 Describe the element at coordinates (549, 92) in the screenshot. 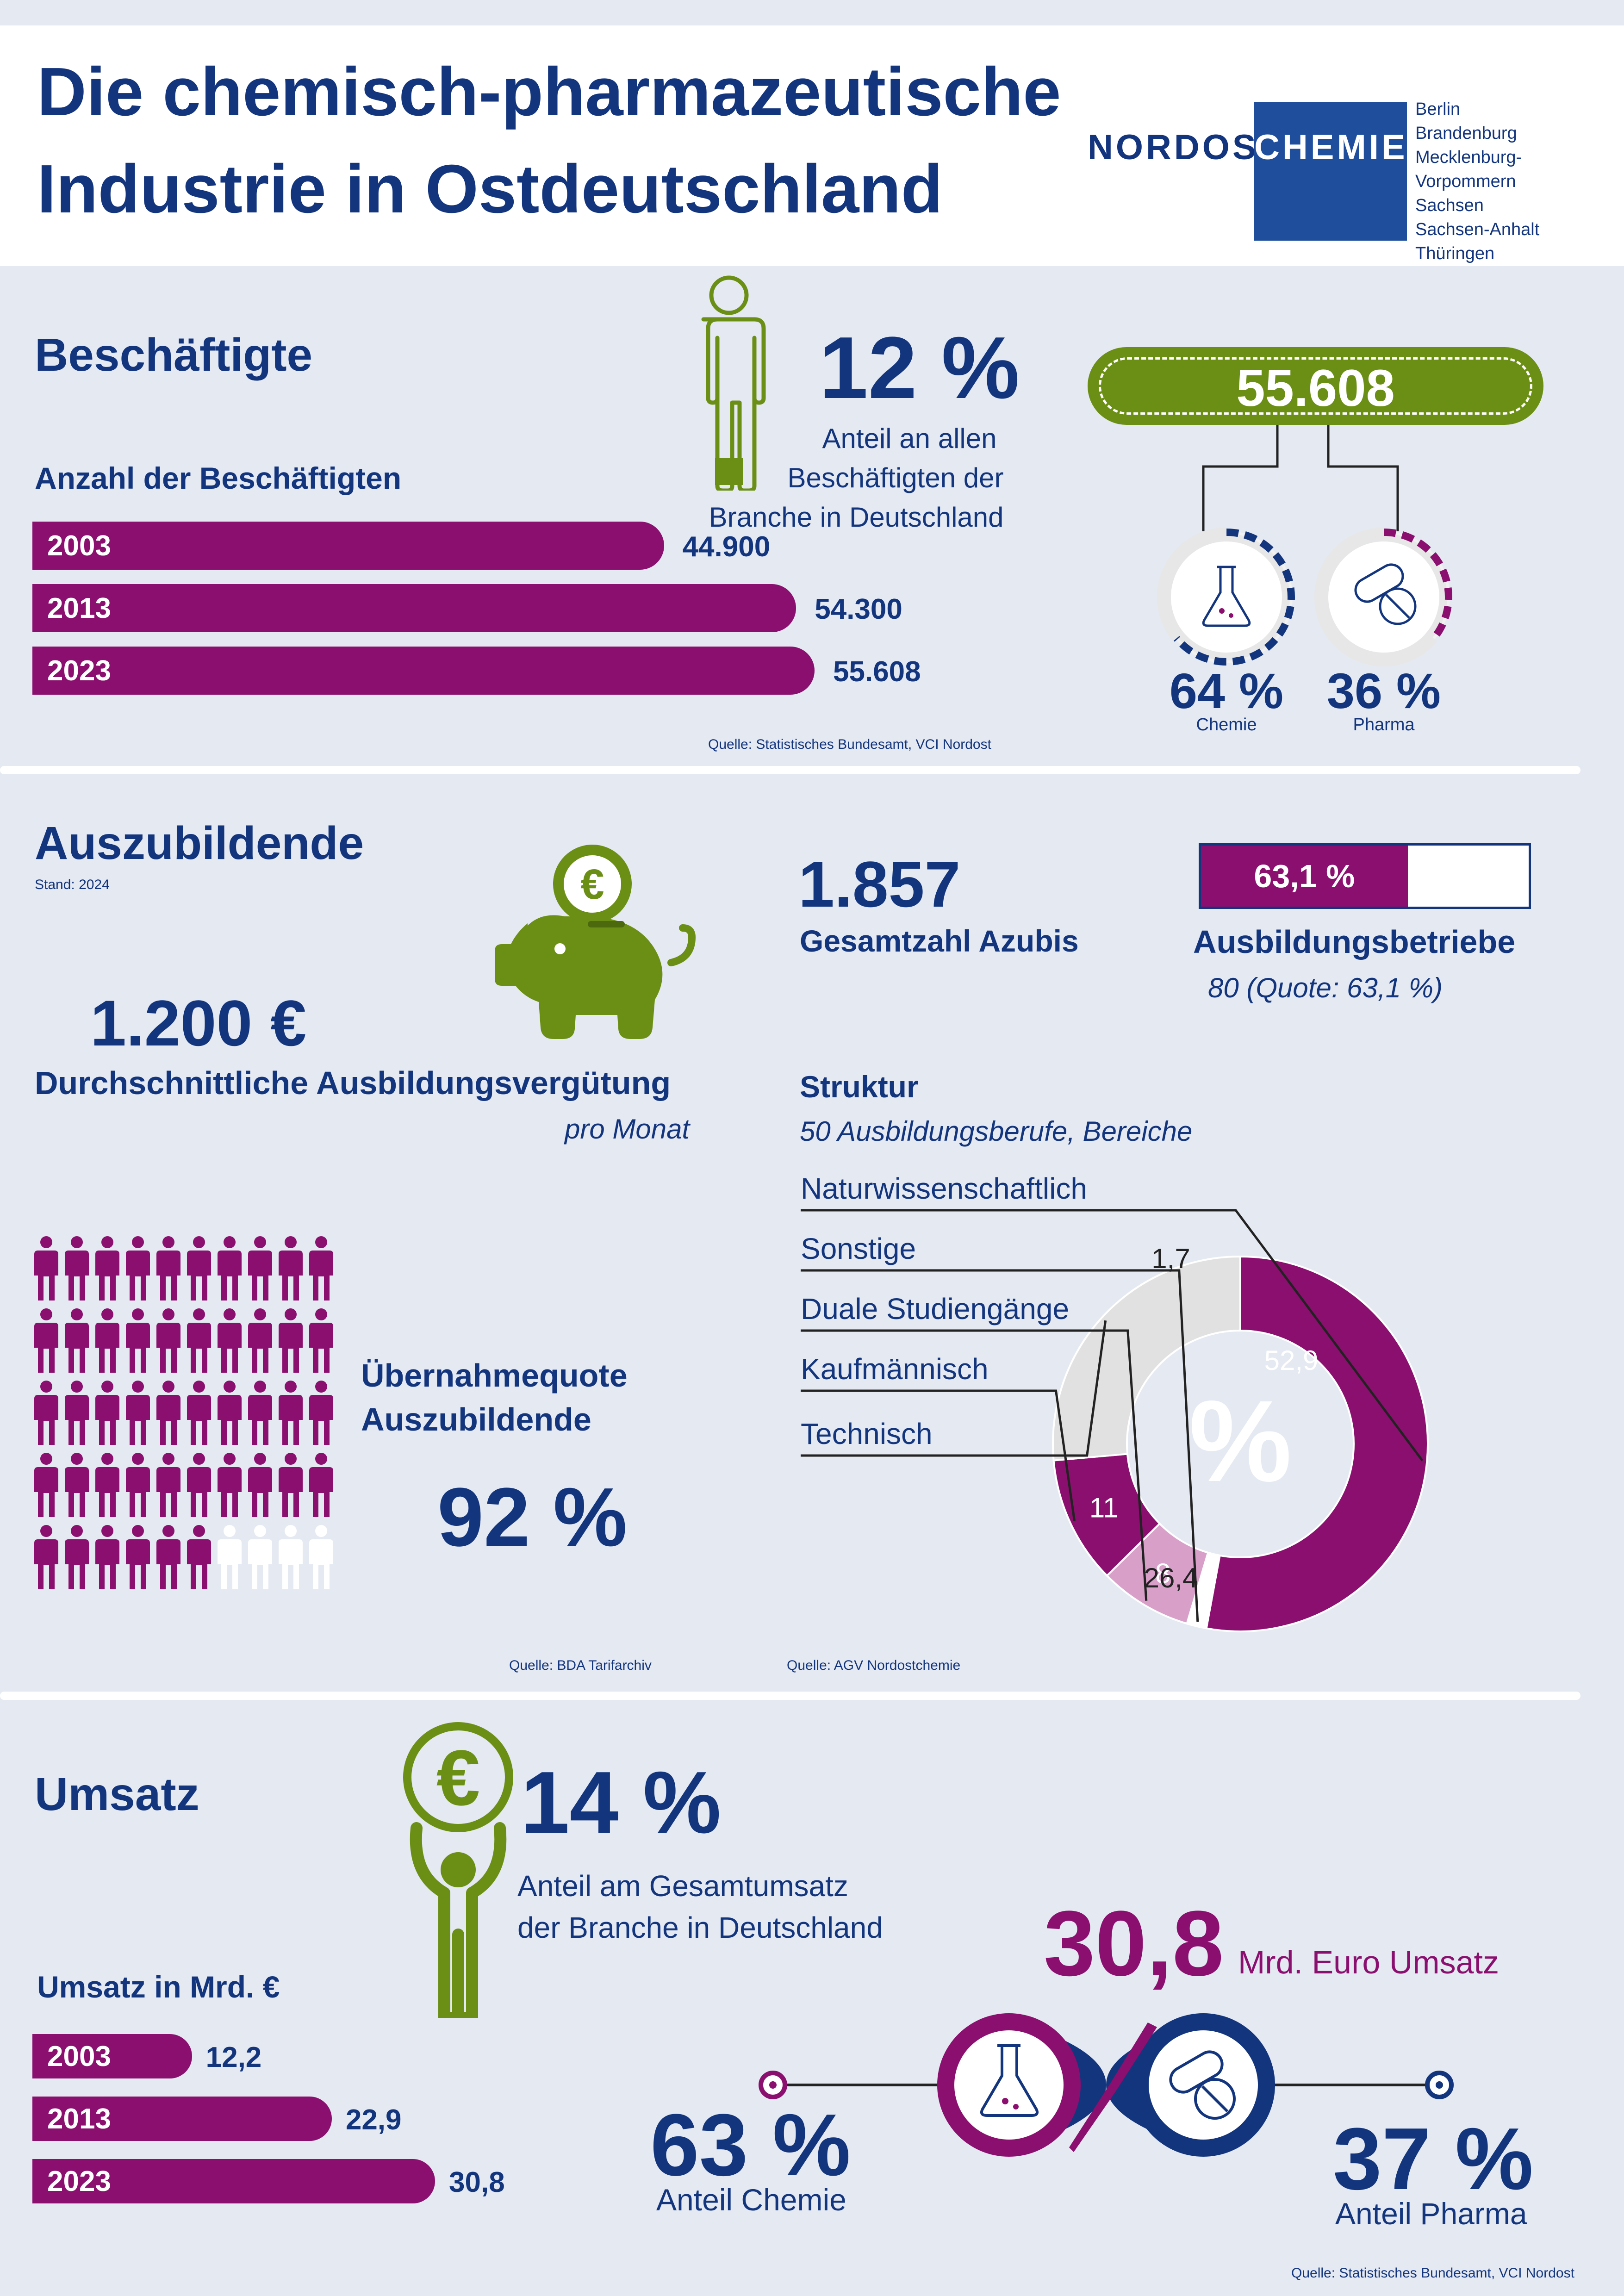

I see `page-title-line1: Die chemisch-pharmazeutische` at that location.